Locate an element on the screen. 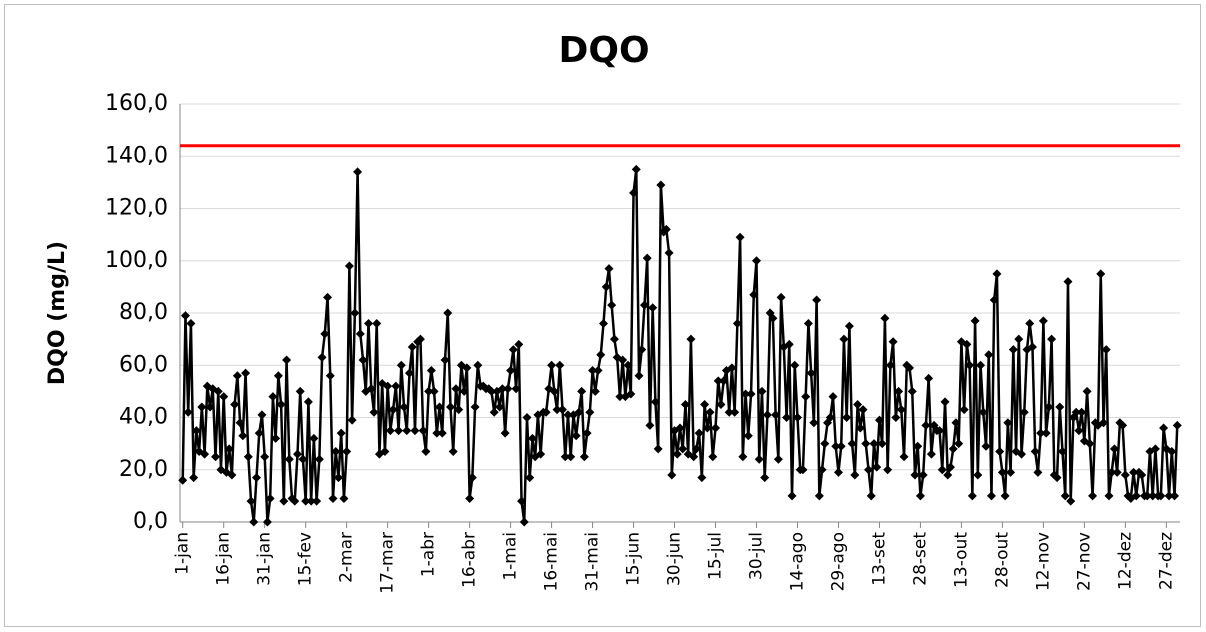 Image resolution: width=1206 pixels, height=632 pixels. y-tick-label: 120,0 is located at coordinates (136, 208).